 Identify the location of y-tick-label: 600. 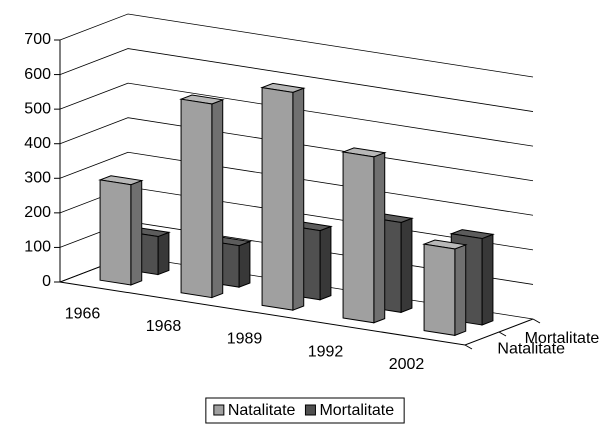
(37, 74).